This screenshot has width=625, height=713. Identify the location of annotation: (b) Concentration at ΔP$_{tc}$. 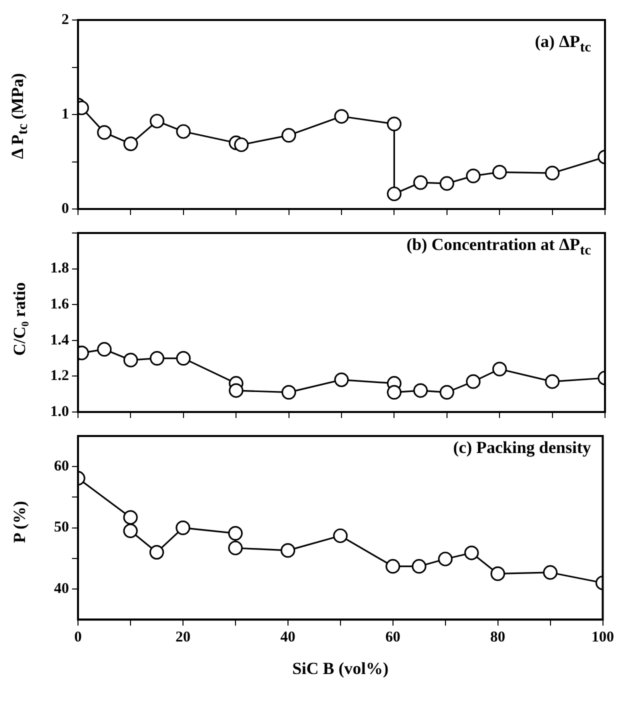
(498, 247).